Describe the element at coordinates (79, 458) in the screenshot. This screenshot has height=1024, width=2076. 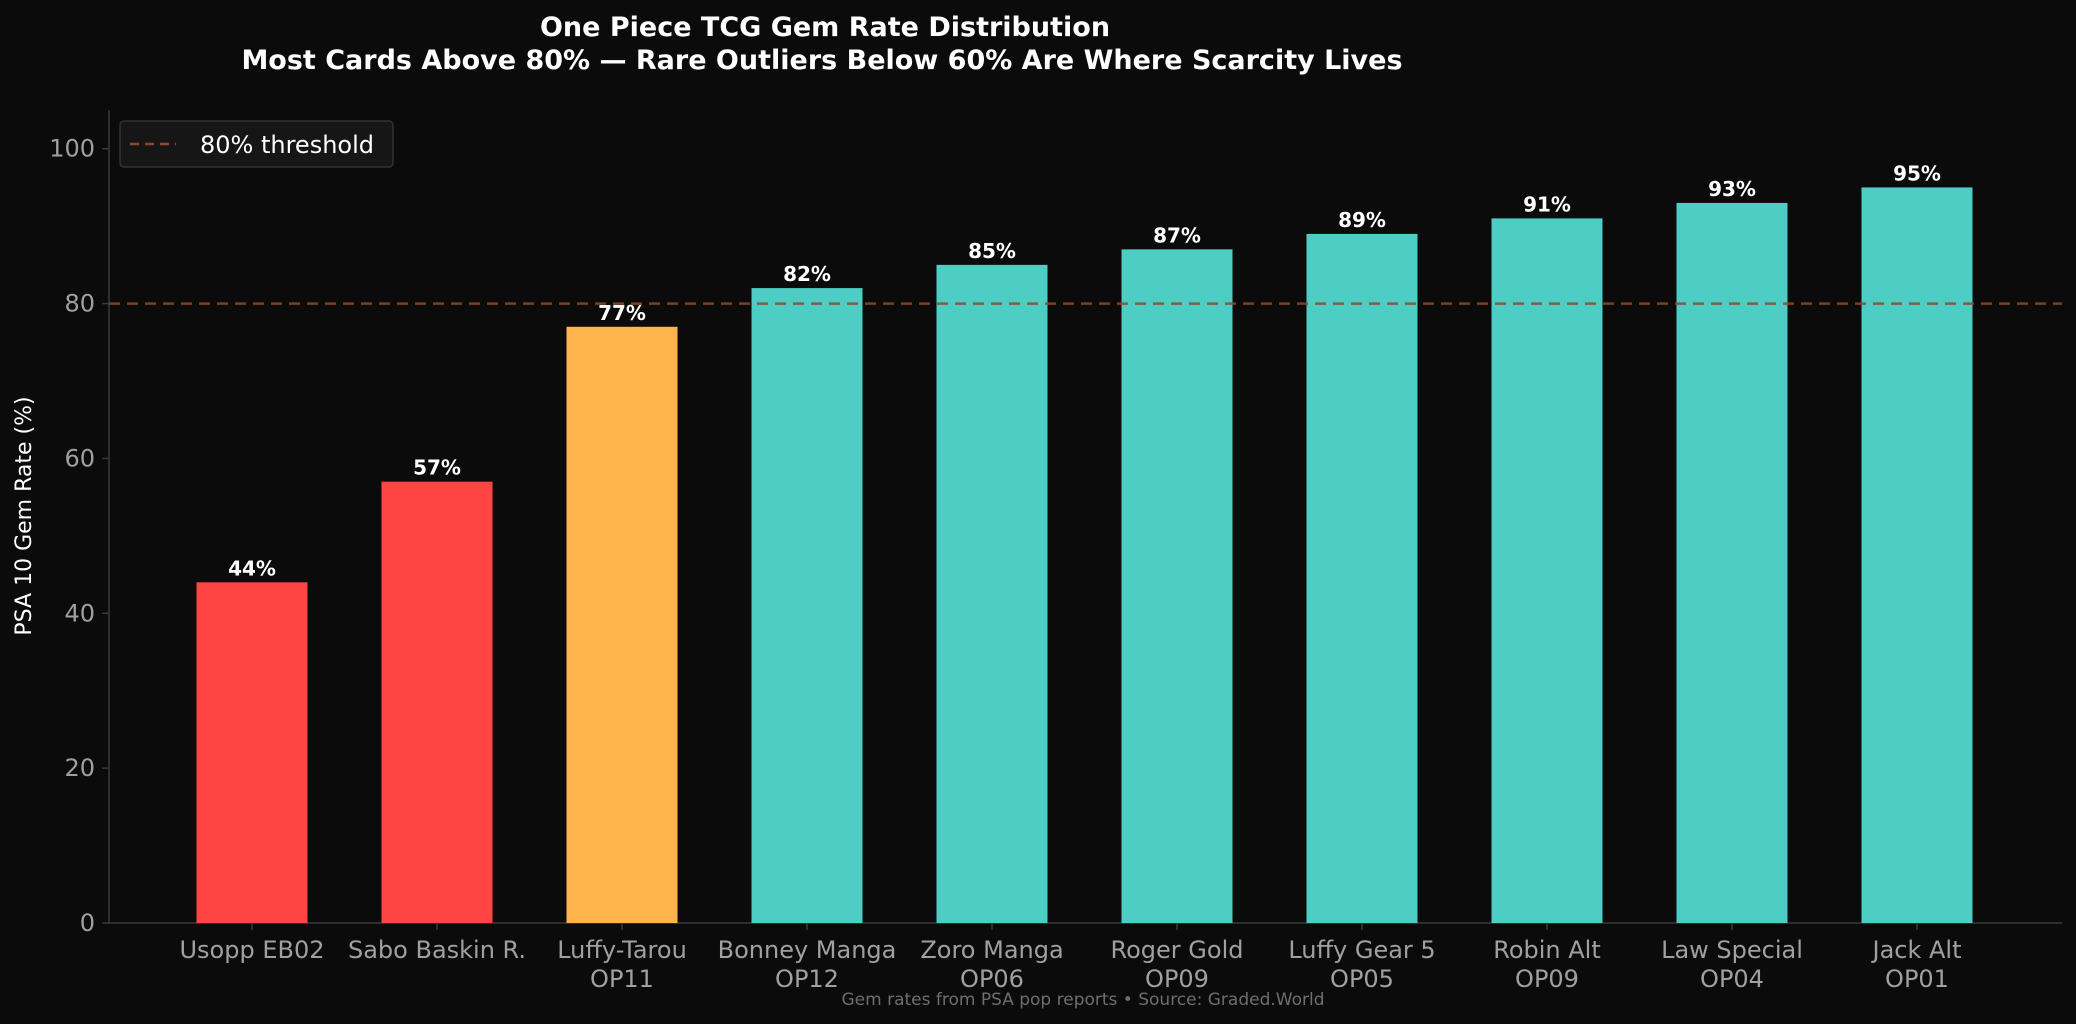
I see `y-tick-label: 60` at that location.